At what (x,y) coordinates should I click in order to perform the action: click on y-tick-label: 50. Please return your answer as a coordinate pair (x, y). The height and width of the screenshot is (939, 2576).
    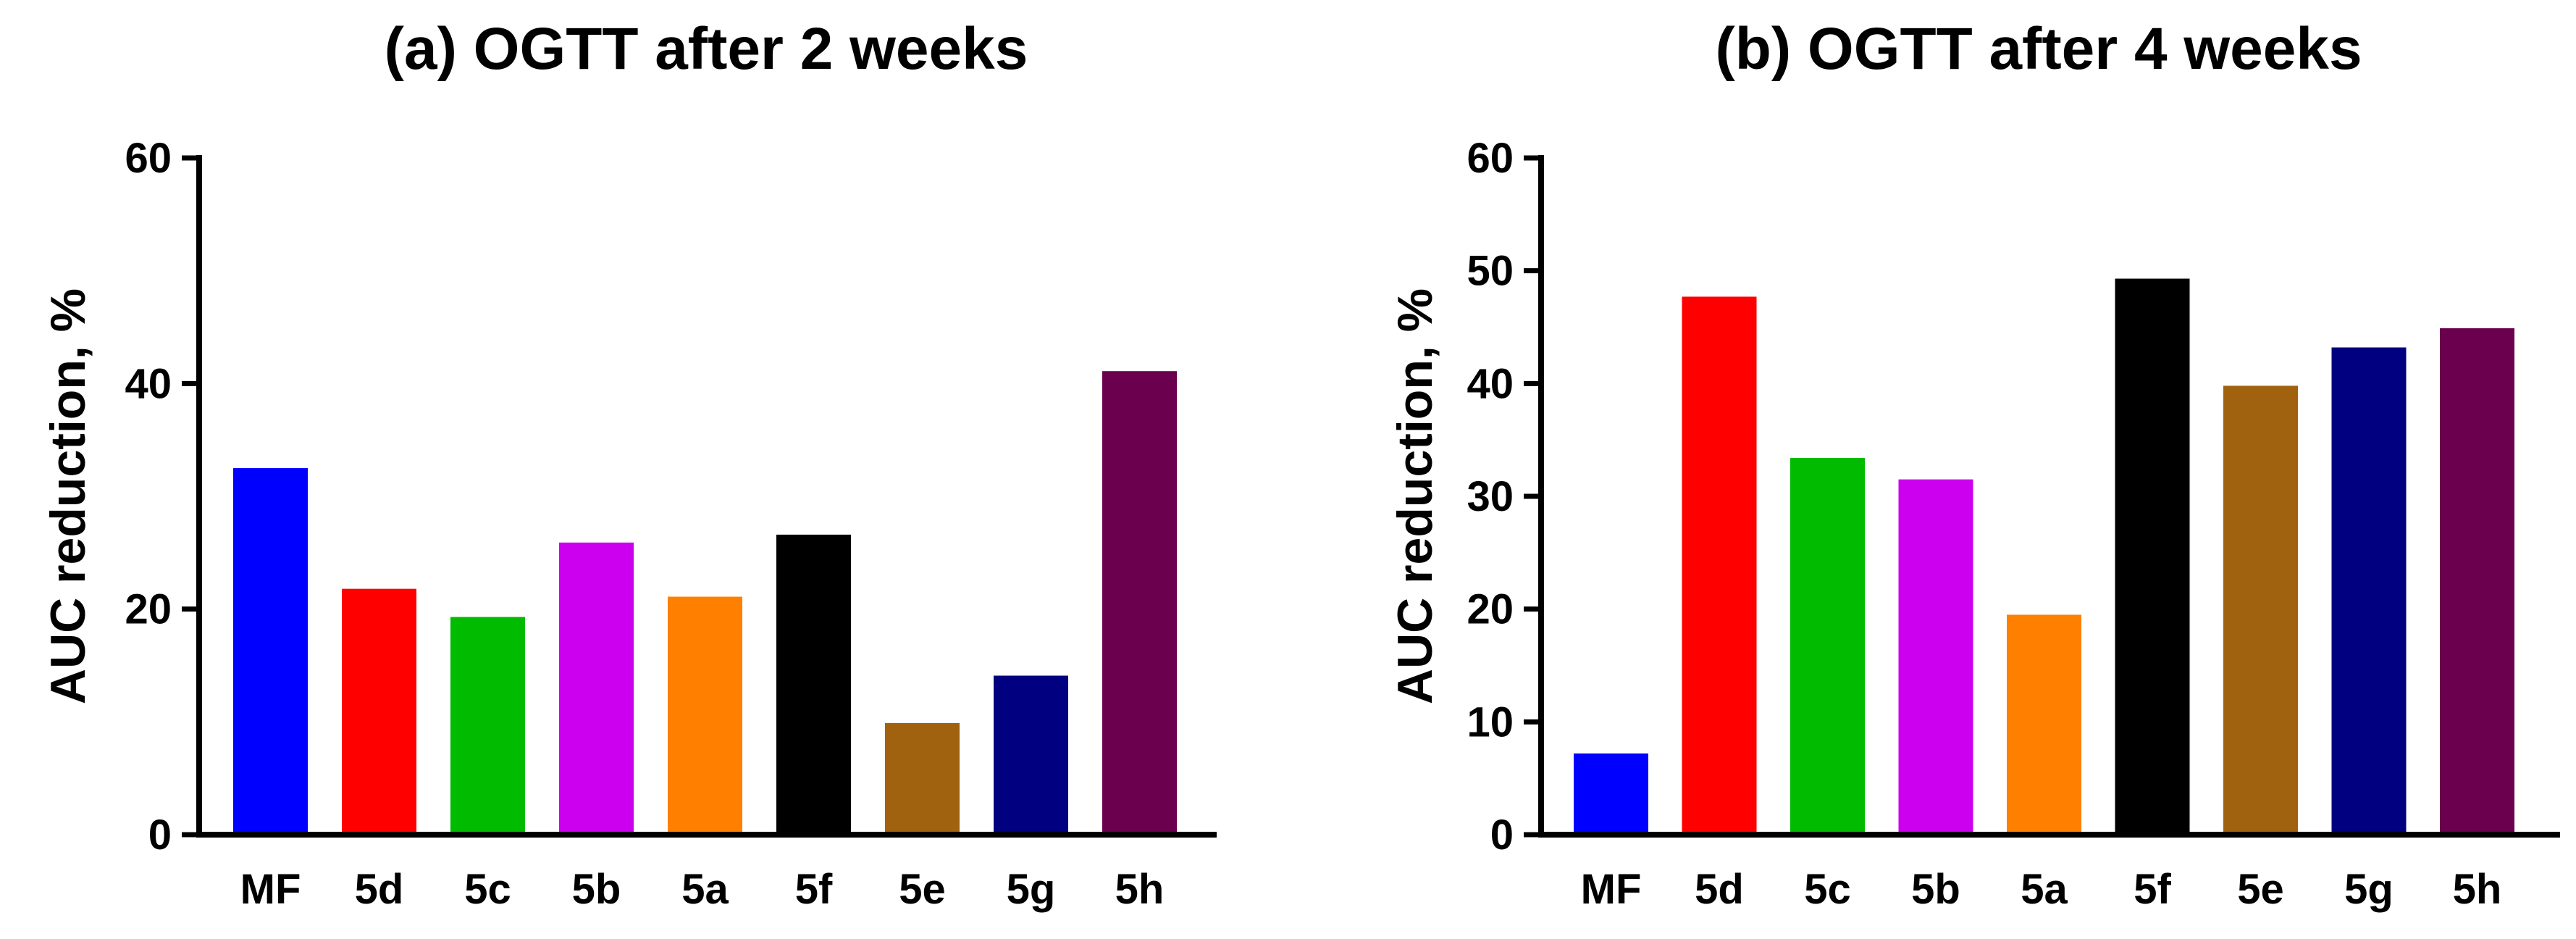
    Looking at the image, I should click on (1490, 271).